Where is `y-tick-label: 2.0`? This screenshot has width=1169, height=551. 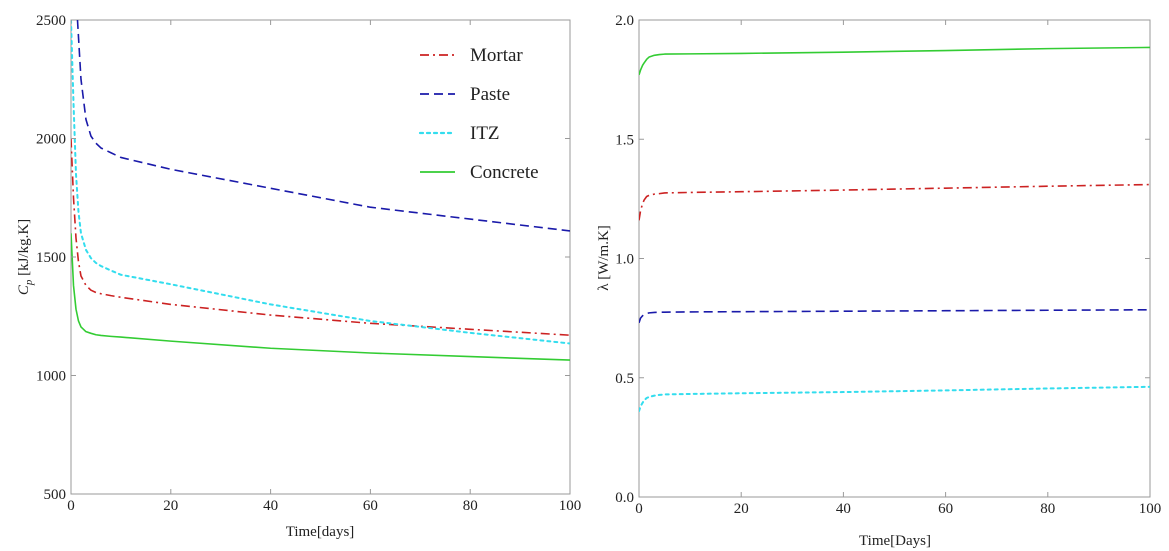
y-tick-label: 2.0 is located at coordinates (624, 21).